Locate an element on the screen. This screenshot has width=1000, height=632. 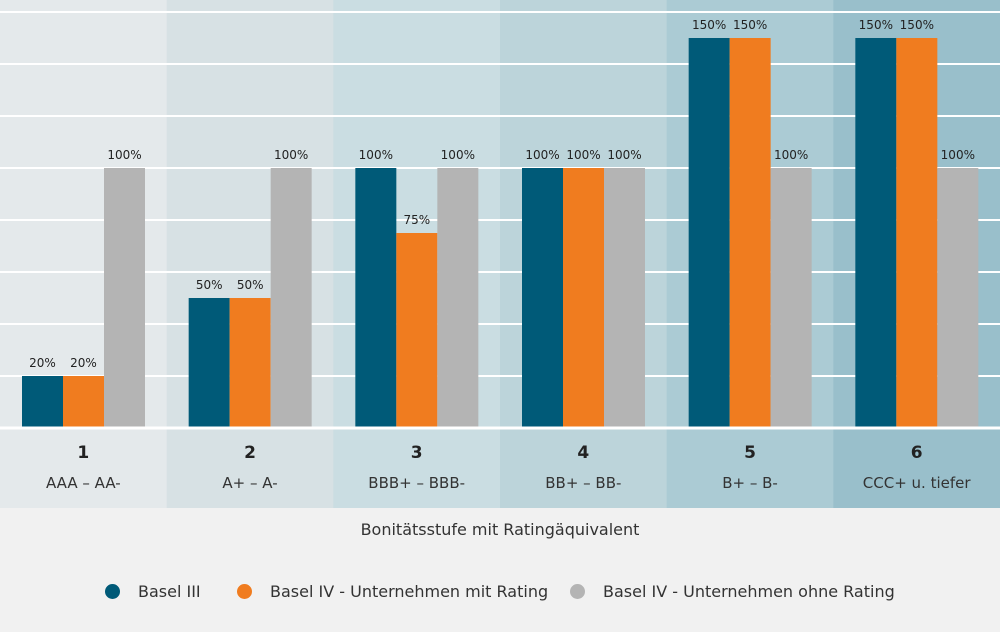
legend-label: Basel III is located at coordinates (169, 591).